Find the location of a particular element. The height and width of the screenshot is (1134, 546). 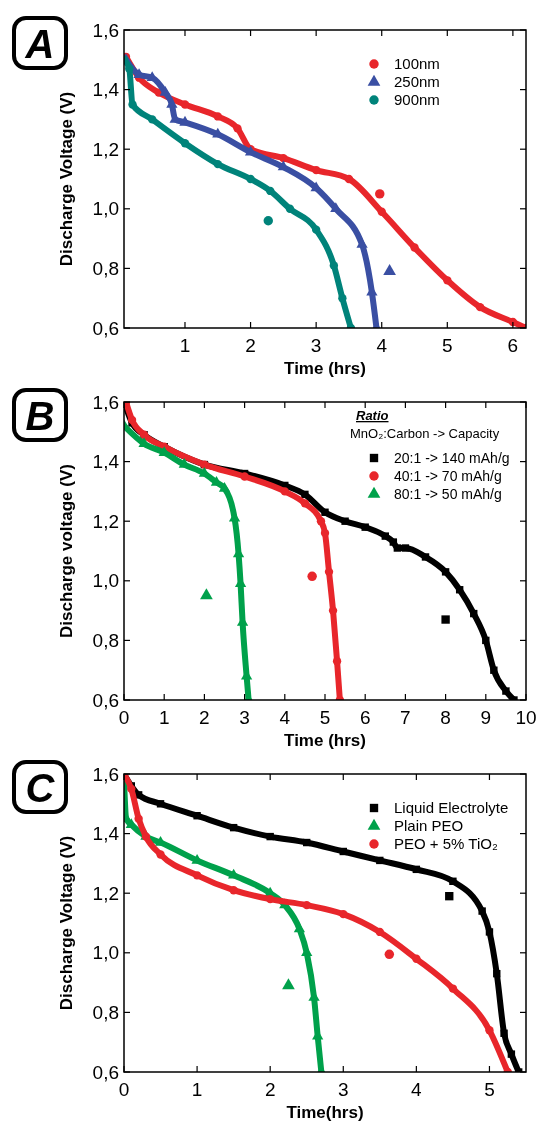

y-axis-title: Discharge voltage (V) is located at coordinates (66, 551).